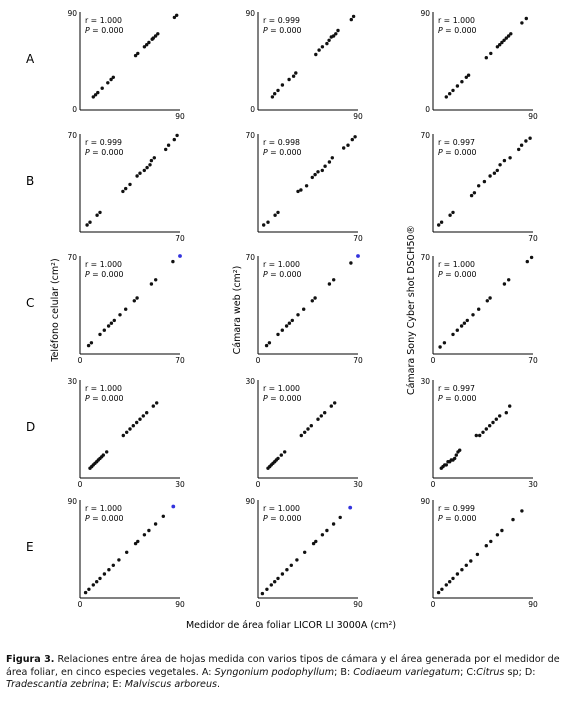  What do you see at coordinates (180, 116) in the screenshot?
I see `x-tick-max-a-1: 90` at bounding box center [180, 116].